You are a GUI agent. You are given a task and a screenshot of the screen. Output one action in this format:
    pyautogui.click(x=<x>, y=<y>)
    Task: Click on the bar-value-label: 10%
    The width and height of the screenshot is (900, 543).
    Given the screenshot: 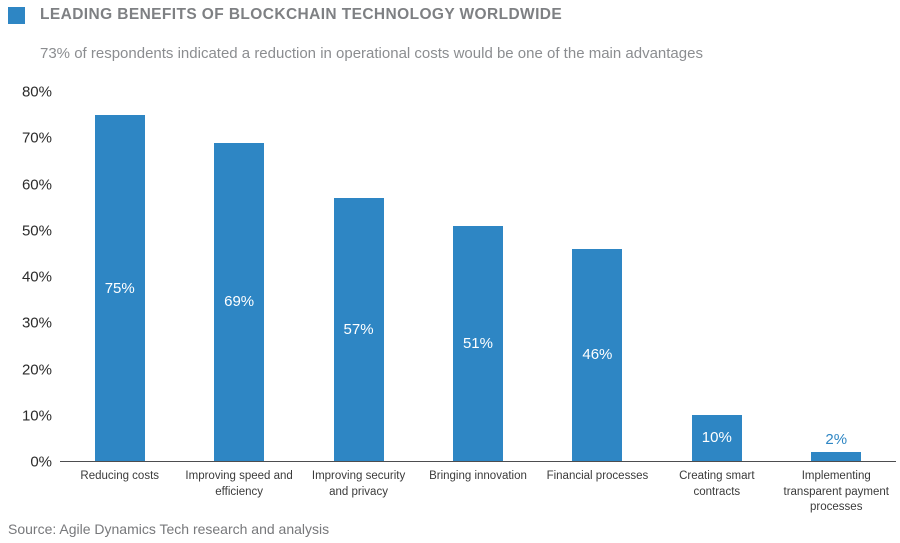 What is the action you would take?
    pyautogui.click(x=716, y=438)
    